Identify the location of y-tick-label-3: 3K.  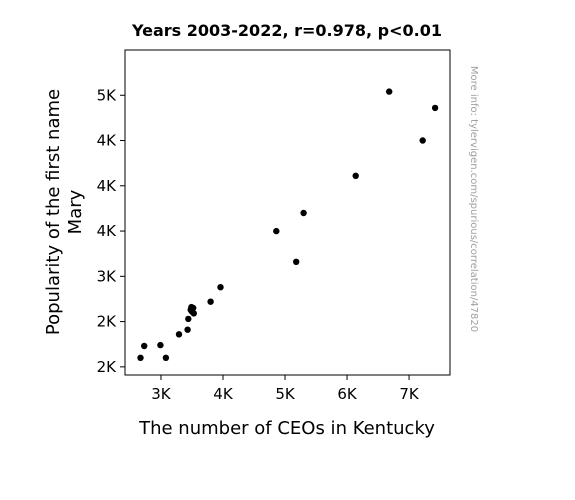
(107, 276).